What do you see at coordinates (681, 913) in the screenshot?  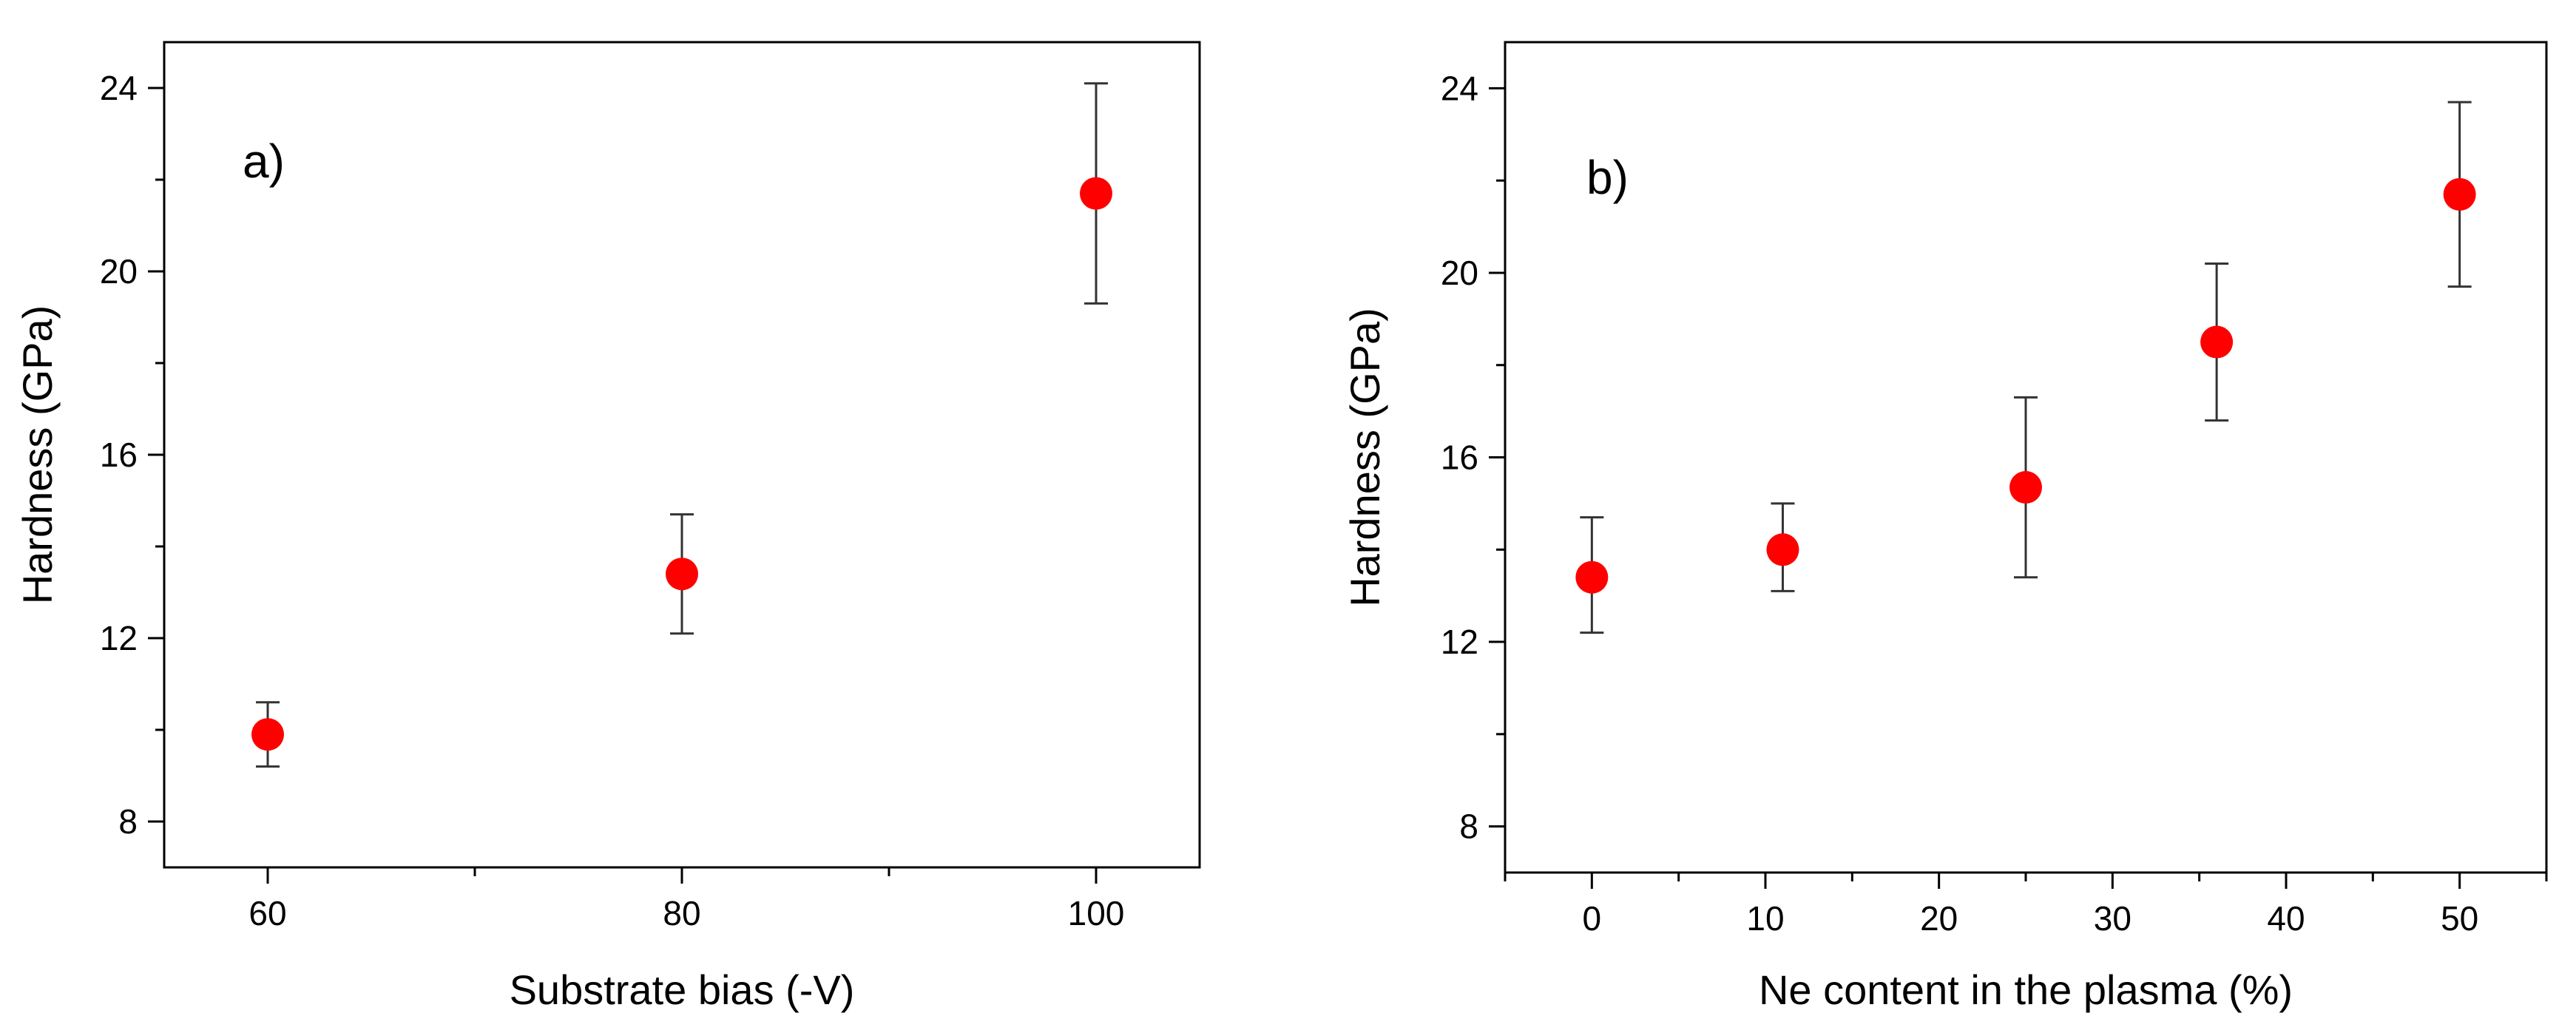 I see `x-tick-label: 80` at bounding box center [681, 913].